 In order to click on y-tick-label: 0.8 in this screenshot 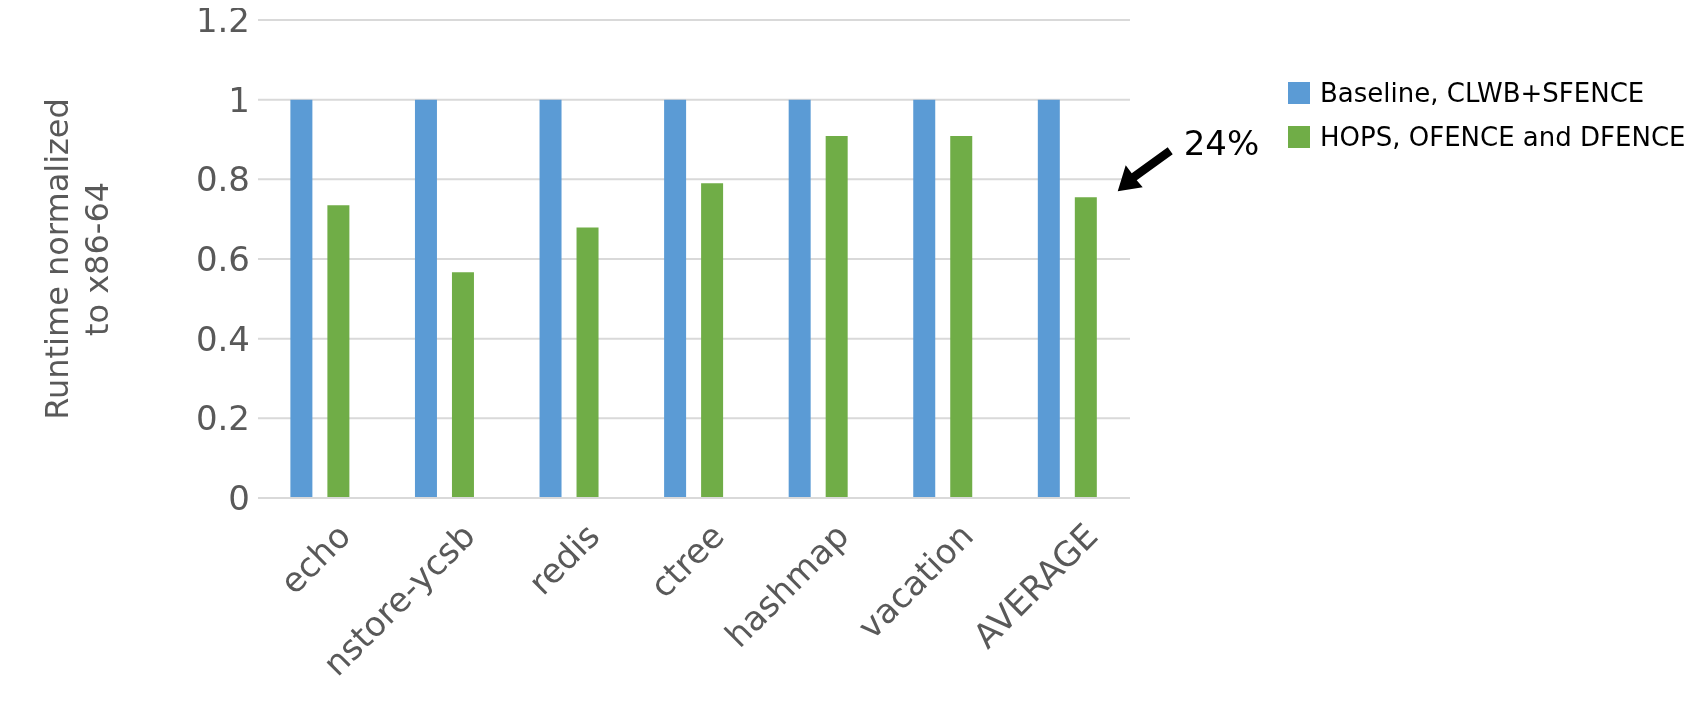, I will do `click(222, 179)`.